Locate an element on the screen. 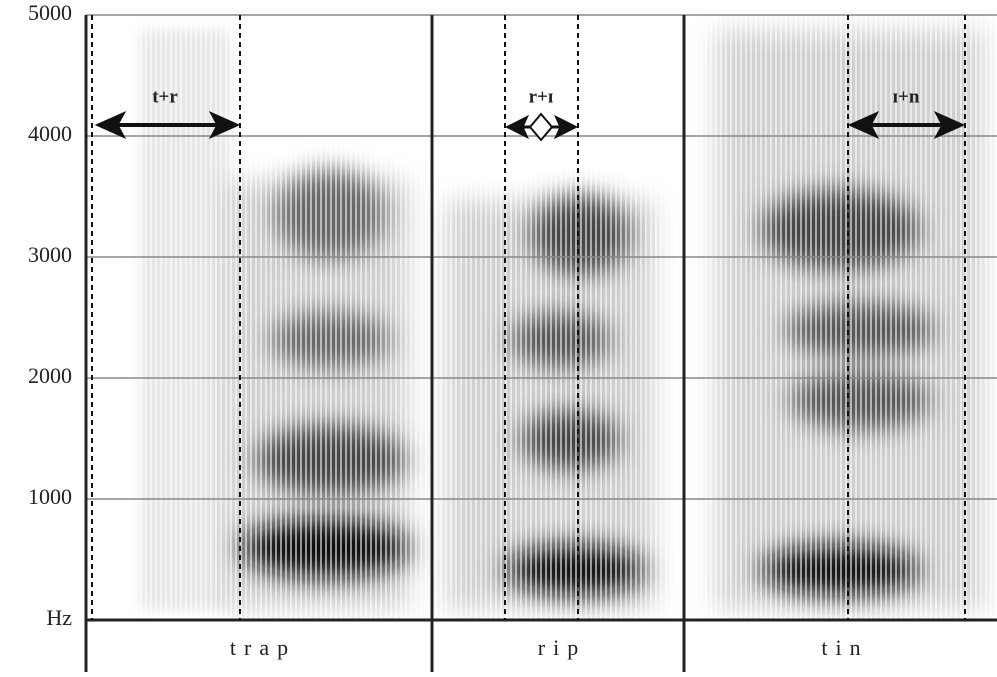 This screenshot has width=997, height=677. segment-label: trap is located at coordinates (263, 647).